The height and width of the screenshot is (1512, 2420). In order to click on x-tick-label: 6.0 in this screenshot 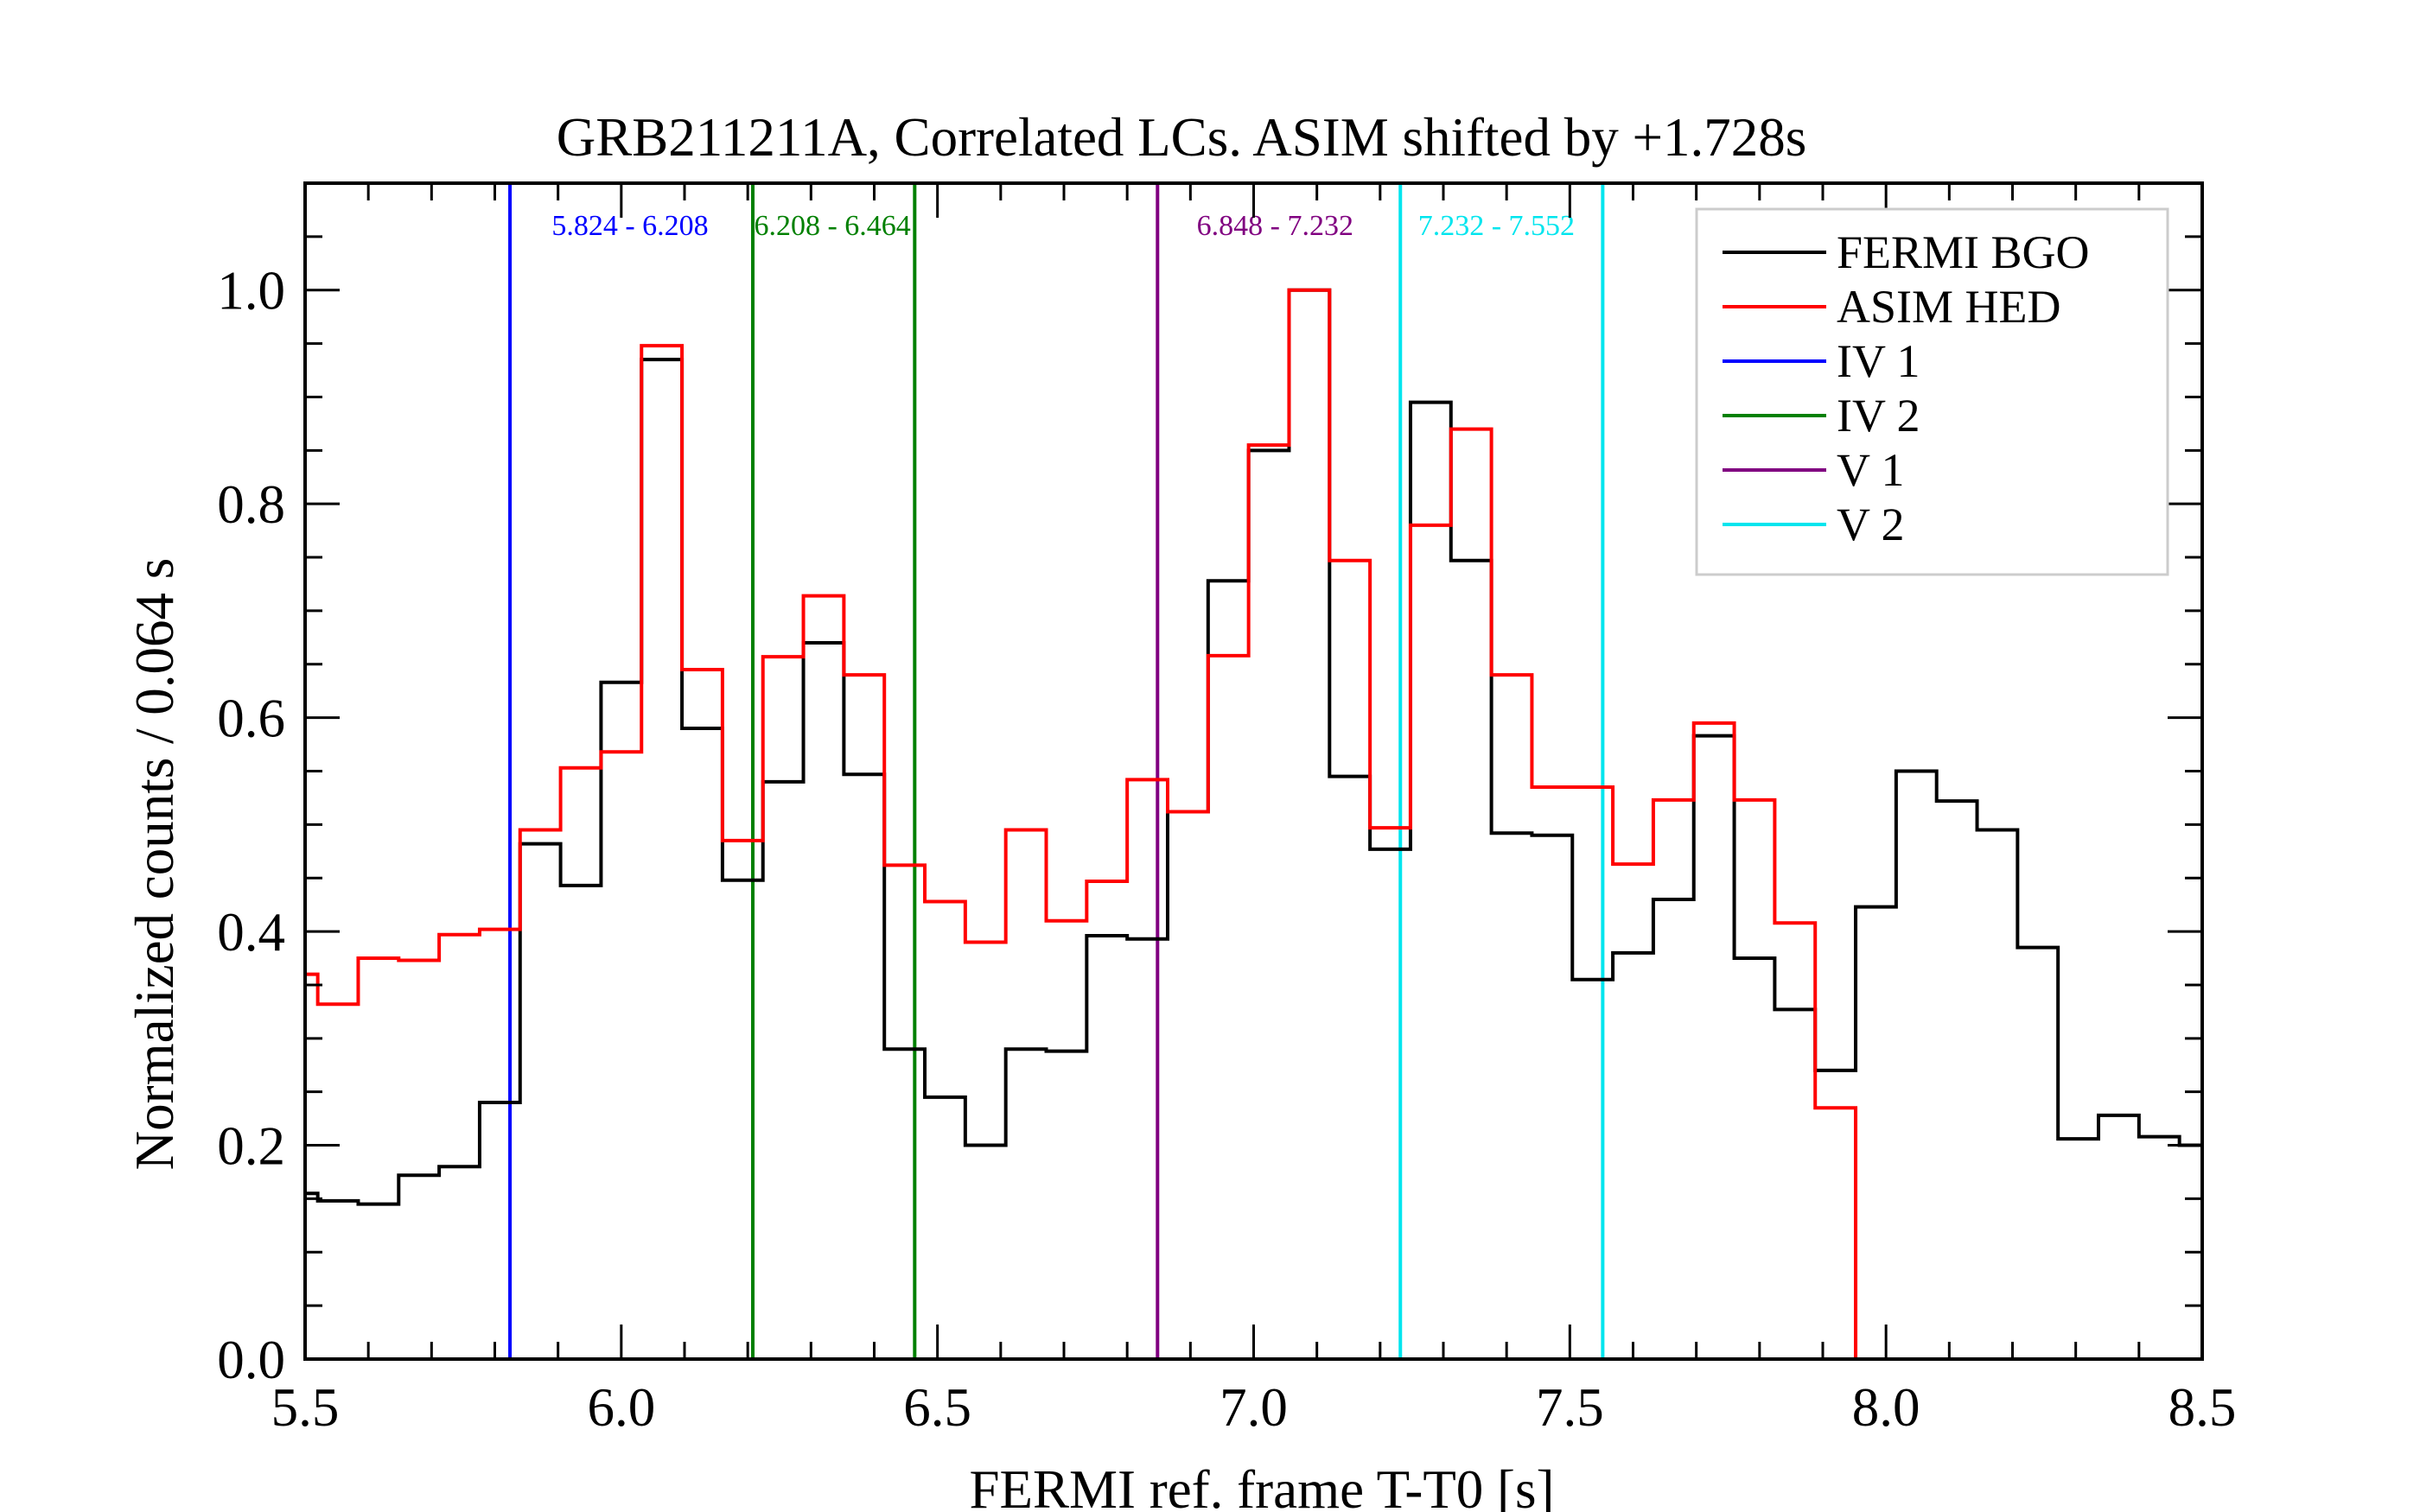, I will do `click(621, 1407)`.